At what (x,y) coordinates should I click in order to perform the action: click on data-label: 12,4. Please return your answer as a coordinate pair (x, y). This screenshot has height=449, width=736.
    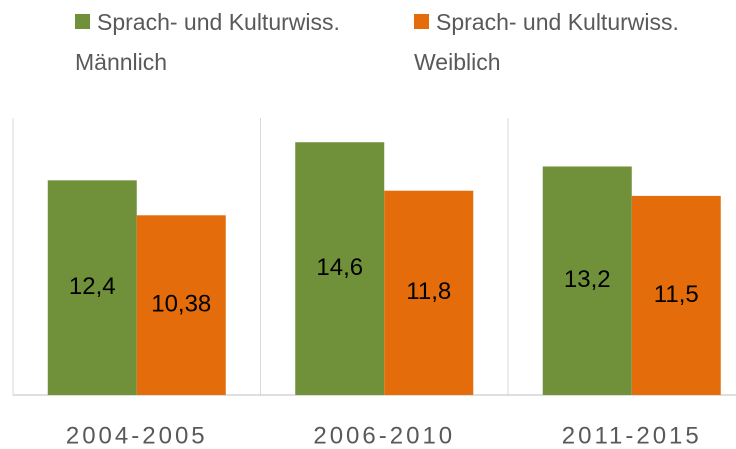
    Looking at the image, I should click on (92, 286).